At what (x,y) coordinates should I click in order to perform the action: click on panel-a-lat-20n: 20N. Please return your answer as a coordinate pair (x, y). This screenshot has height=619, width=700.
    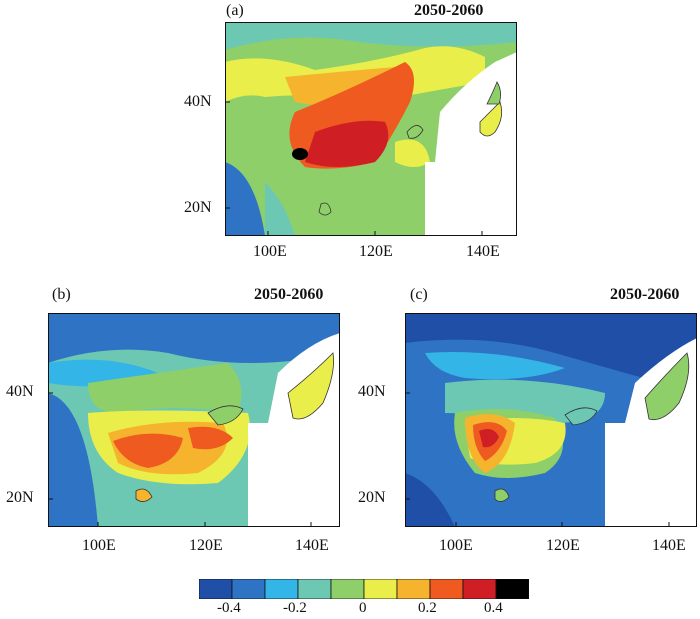
    Looking at the image, I should click on (198, 207).